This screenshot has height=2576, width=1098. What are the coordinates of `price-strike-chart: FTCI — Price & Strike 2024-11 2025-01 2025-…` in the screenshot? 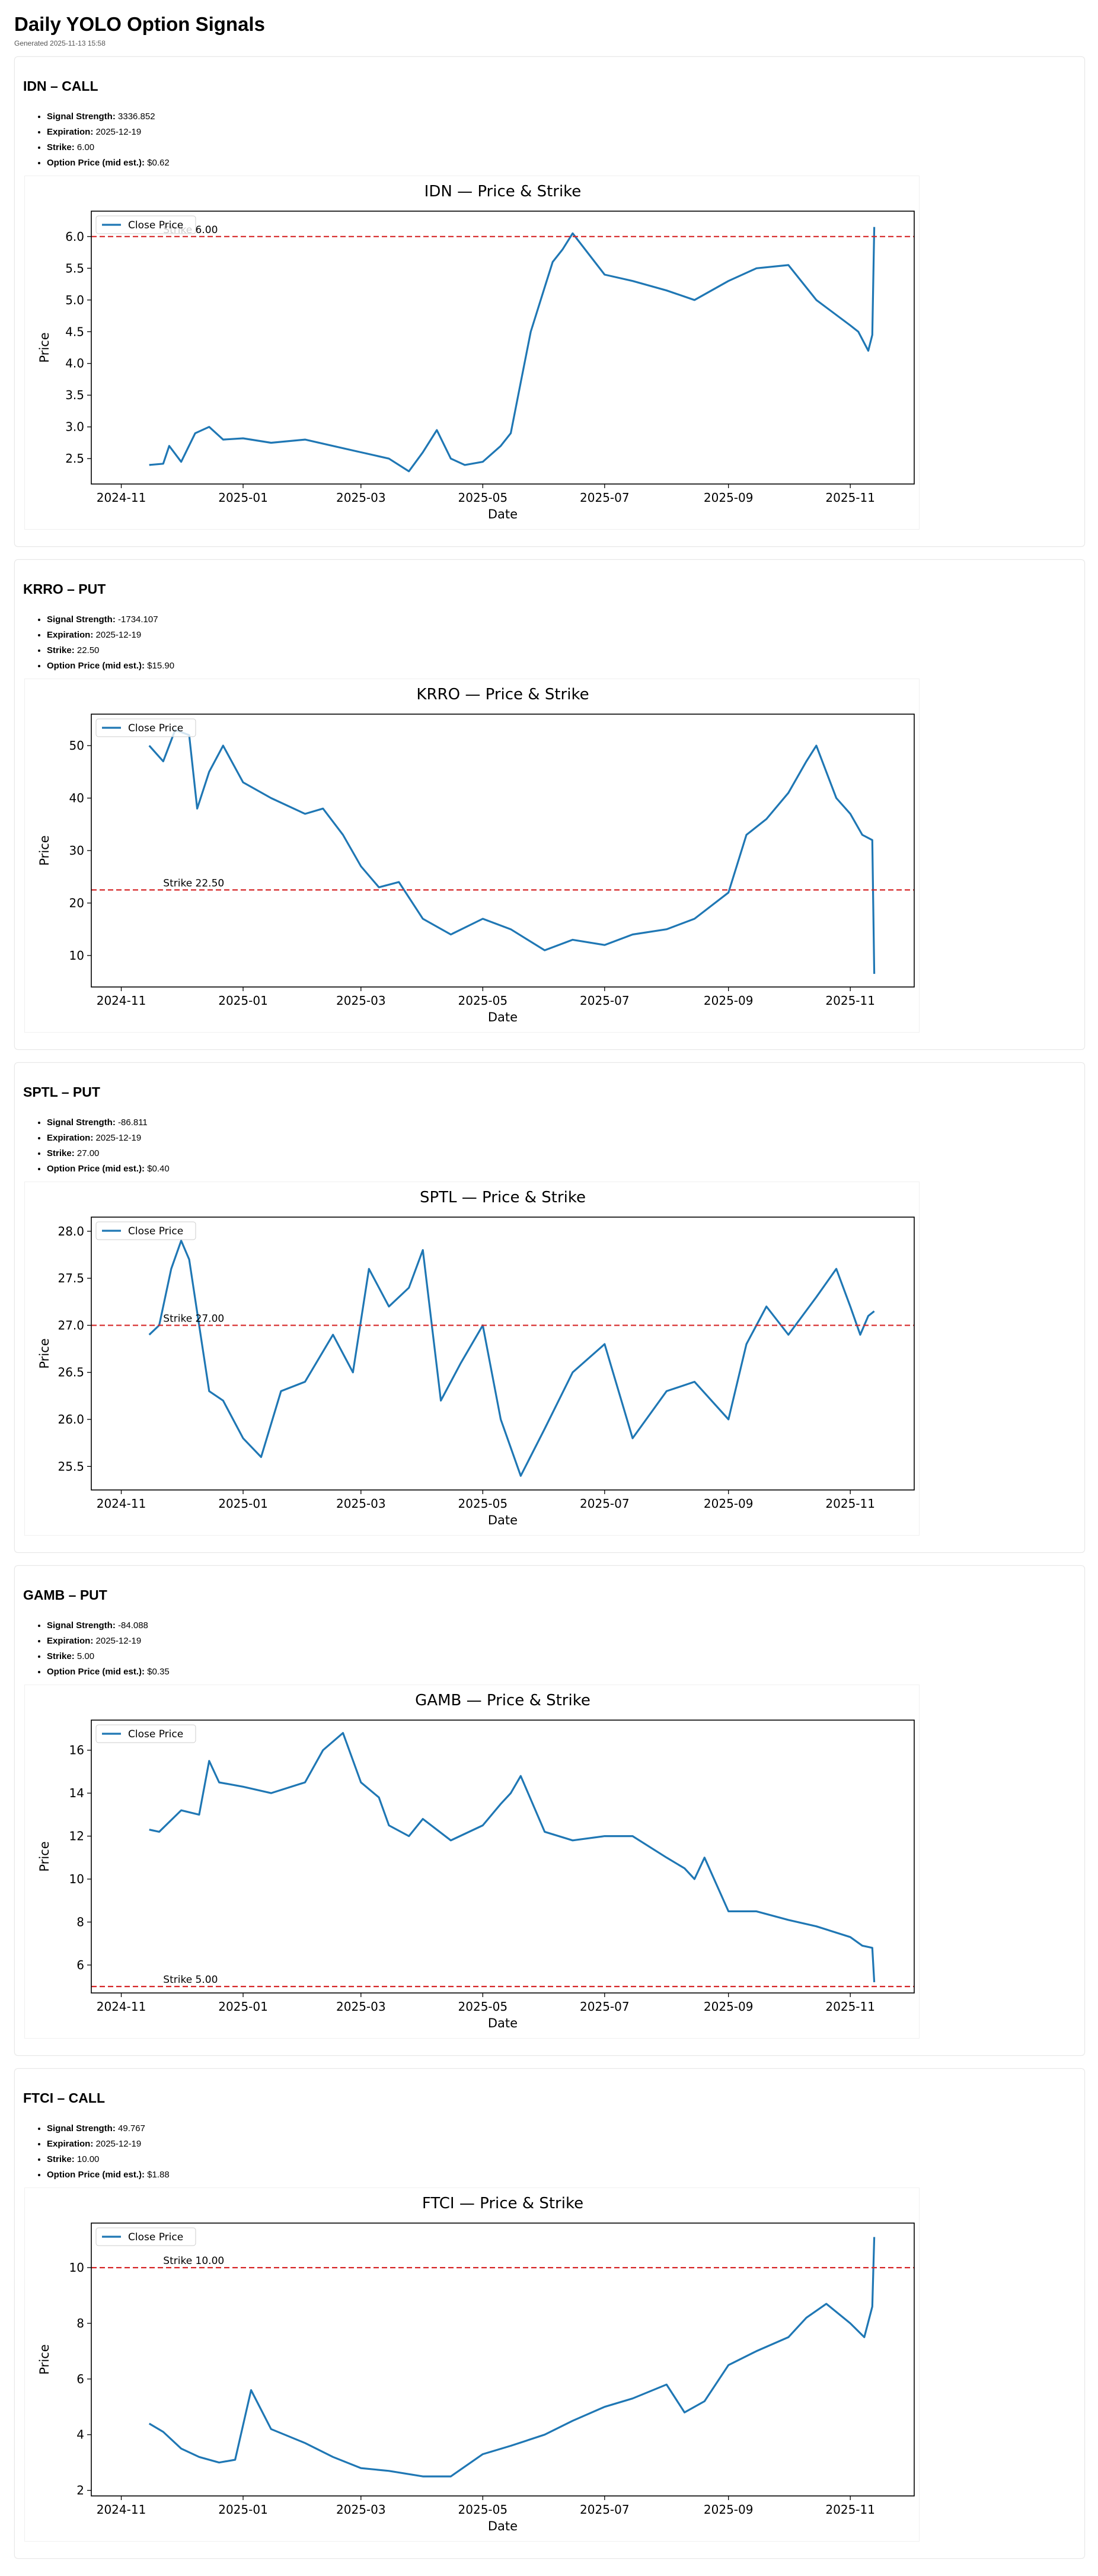 It's located at (472, 2364).